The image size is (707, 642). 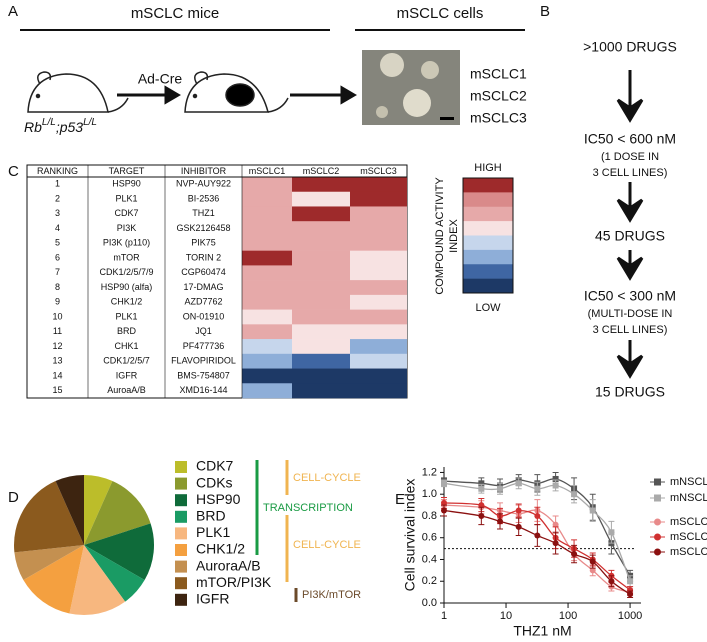 What do you see at coordinates (308, 508) in the screenshot?
I see `group-label: TRANSCRIPTION` at bounding box center [308, 508].